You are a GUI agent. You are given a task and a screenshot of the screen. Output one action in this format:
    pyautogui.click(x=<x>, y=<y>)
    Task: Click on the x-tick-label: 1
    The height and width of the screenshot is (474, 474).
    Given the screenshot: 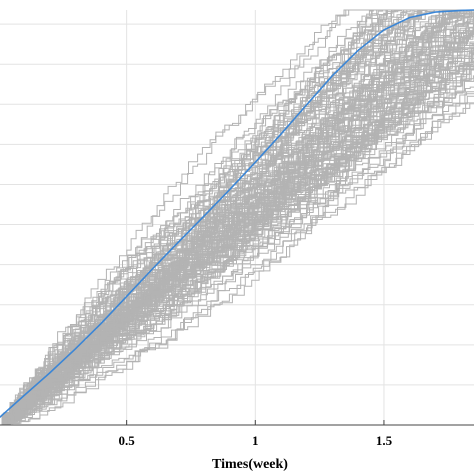 What is the action you would take?
    pyautogui.click(x=255, y=440)
    